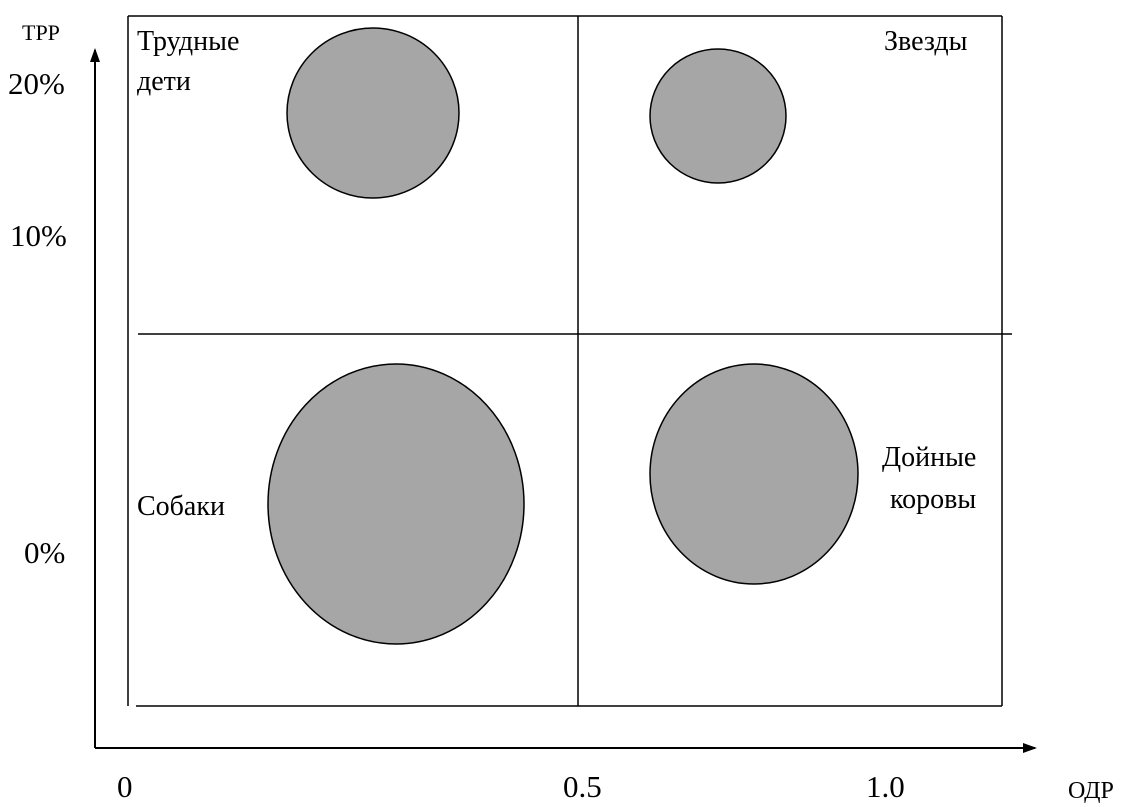  Describe the element at coordinates (125, 786) in the screenshot. I see `x-tick-label: 0` at that location.